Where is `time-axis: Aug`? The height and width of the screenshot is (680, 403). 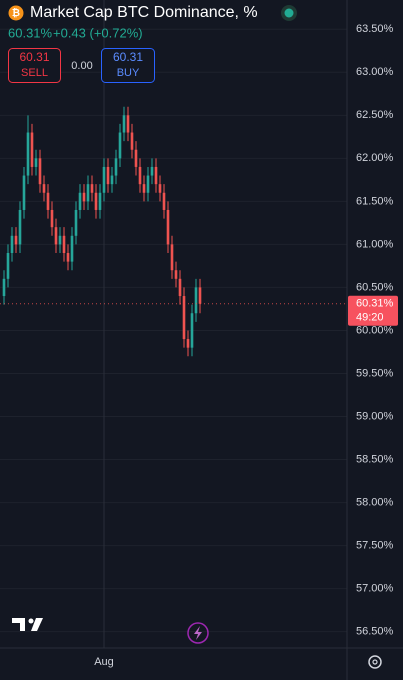
time-axis: Aug is located at coordinates (104, 662).